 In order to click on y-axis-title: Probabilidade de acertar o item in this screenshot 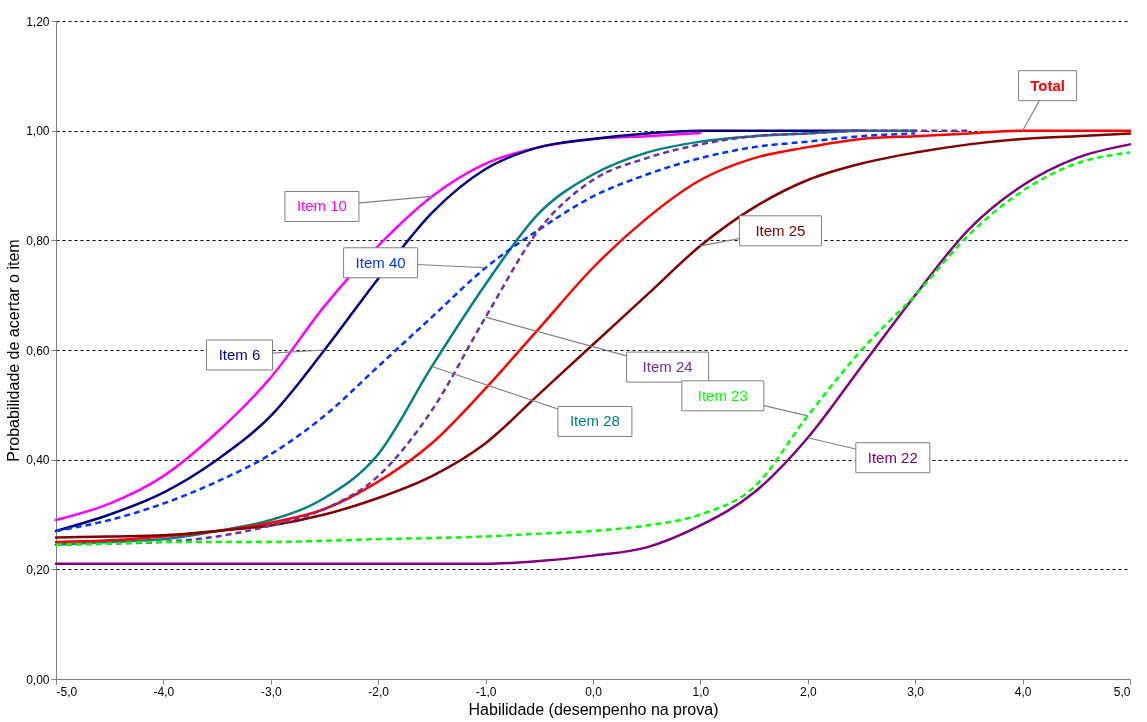, I will do `click(14, 350)`.